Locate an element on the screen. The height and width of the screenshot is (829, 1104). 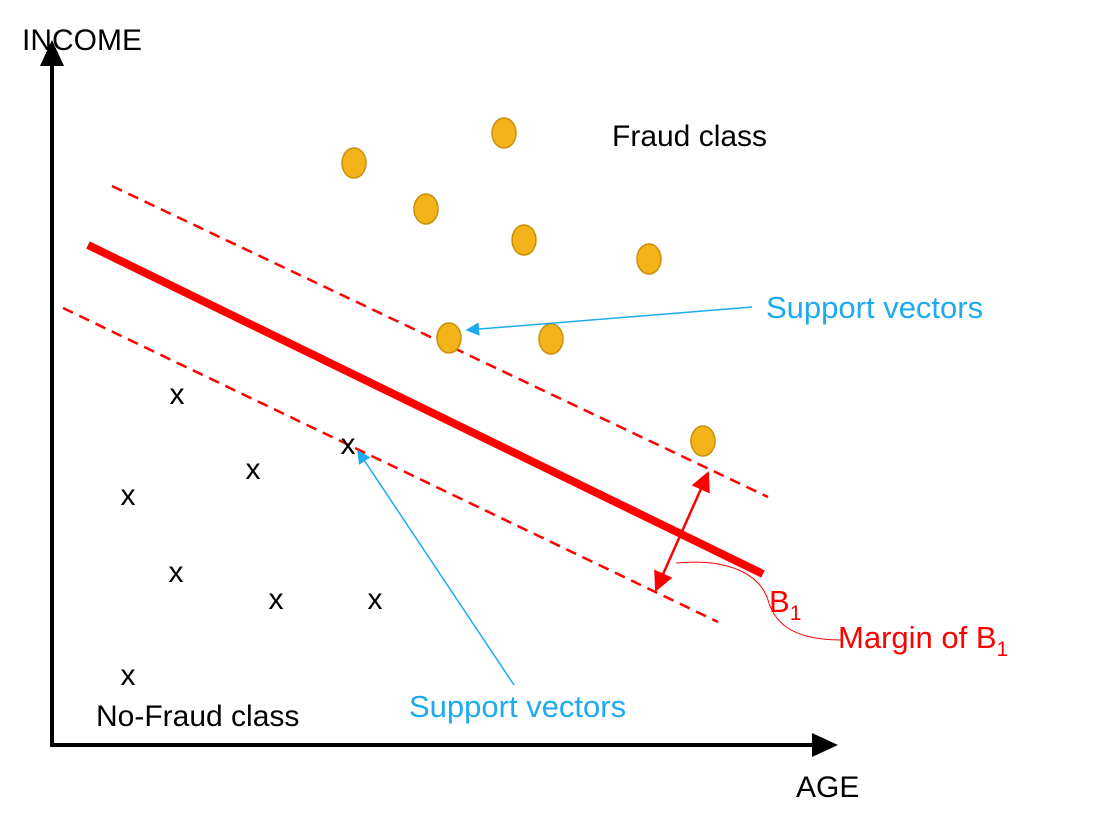
margin-label: Margin of B1 is located at coordinates (923, 640).